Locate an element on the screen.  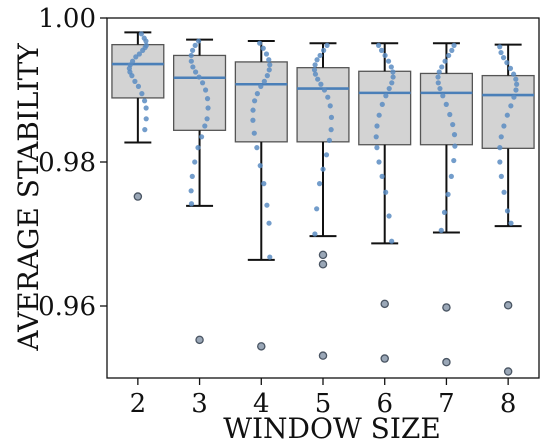
x-tick-label-8: 8 is located at coordinates (508, 404).